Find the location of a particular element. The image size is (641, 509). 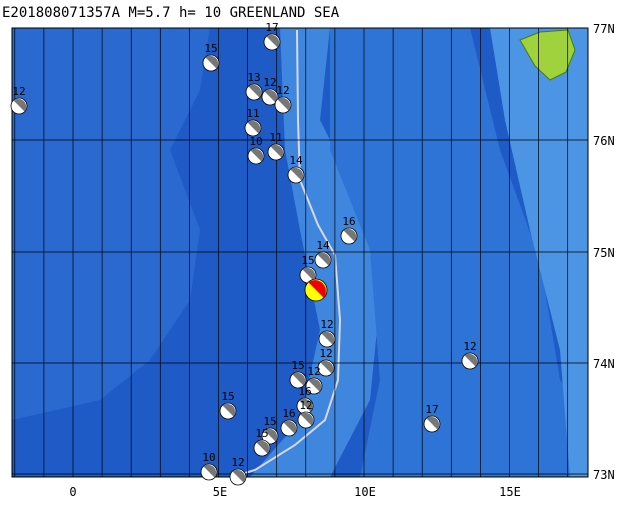

lon-label: 5E is located at coordinates (220, 492).